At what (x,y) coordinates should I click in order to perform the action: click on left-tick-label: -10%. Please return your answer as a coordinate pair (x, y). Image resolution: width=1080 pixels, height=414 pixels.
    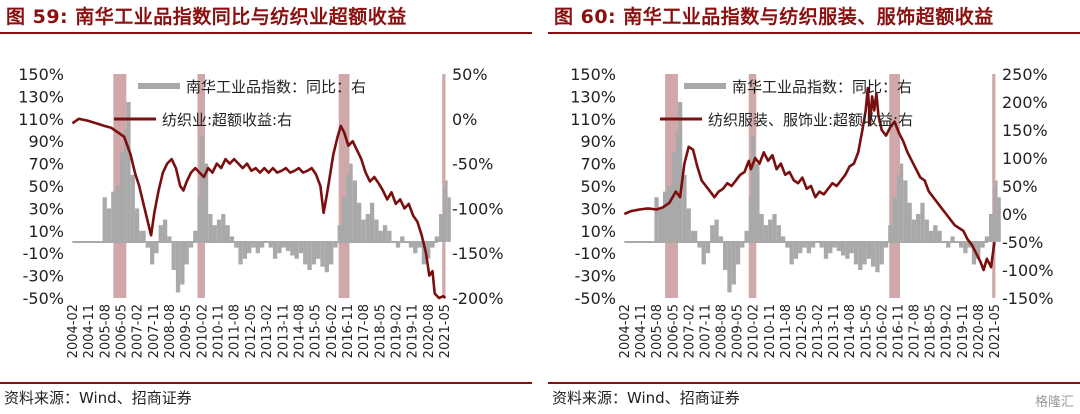
    Looking at the image, I should click on (43, 253).